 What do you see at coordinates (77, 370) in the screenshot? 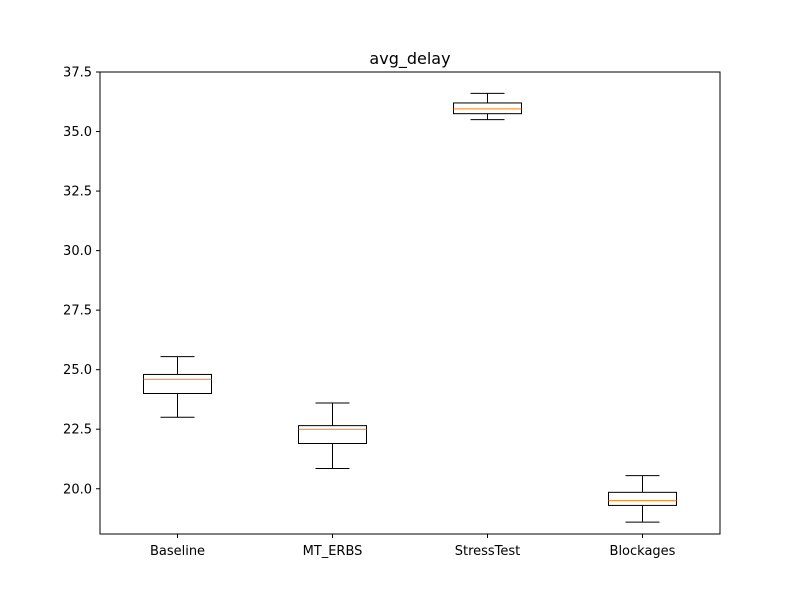
I see `y-tick-label: 25.0` at bounding box center [77, 370].